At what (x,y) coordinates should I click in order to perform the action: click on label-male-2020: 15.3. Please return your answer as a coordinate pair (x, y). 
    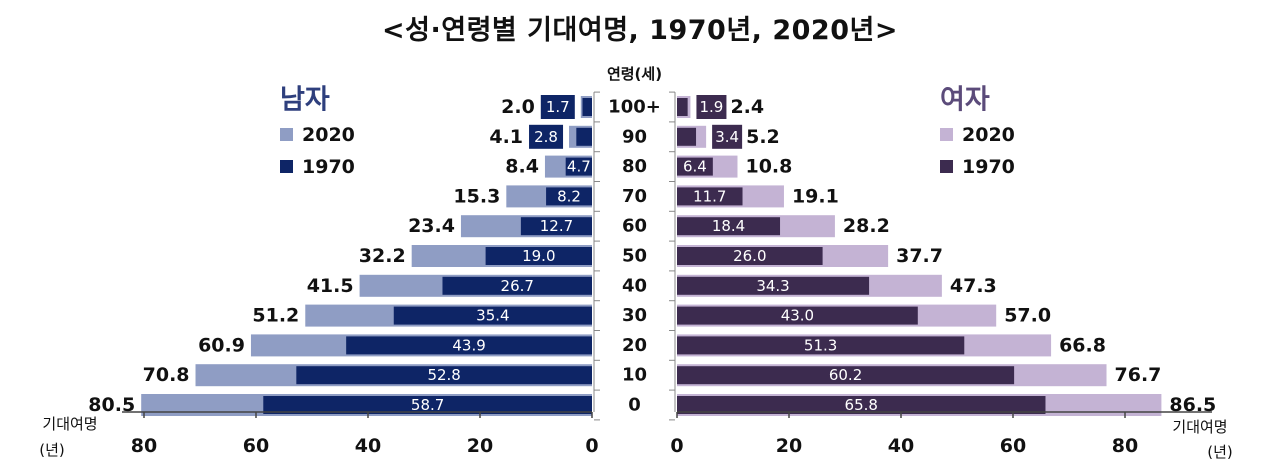
    Looking at the image, I should click on (476, 196).